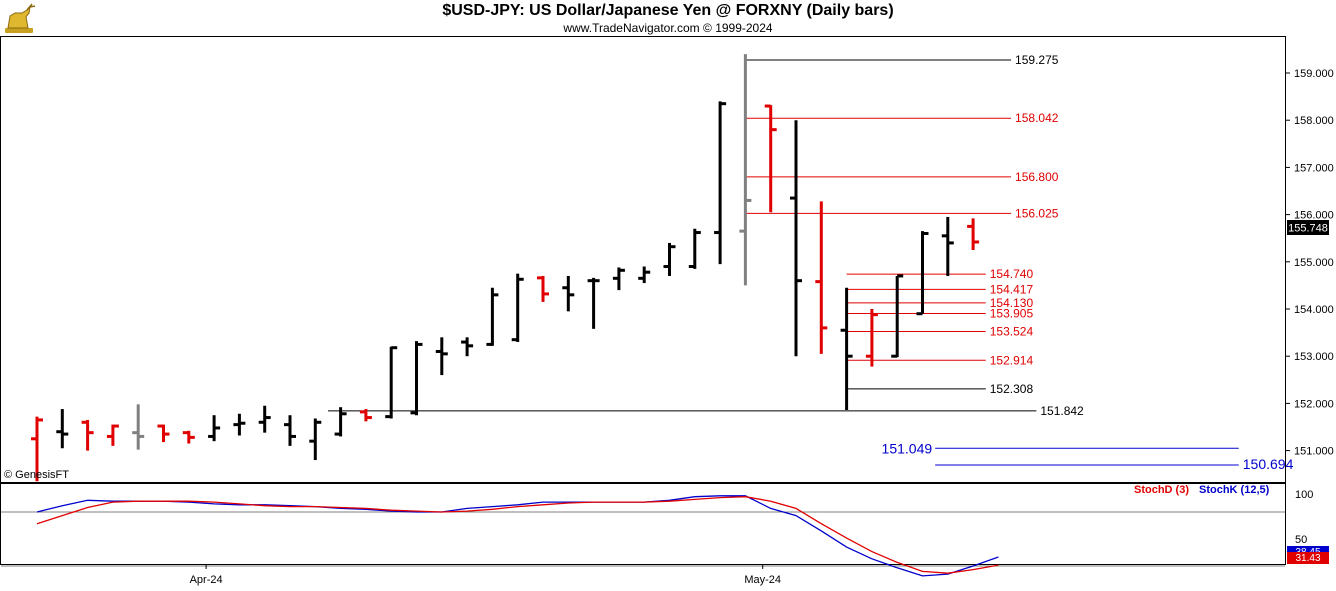 The width and height of the screenshot is (1336, 591). I want to click on level-label: 154.130, so click(1012, 303).